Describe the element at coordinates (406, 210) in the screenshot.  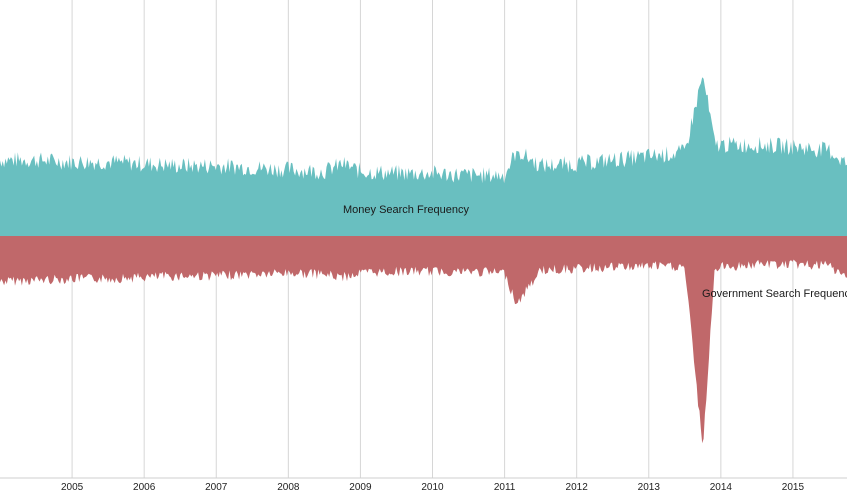
I see `money-series-label: Money Search Frequency` at that location.